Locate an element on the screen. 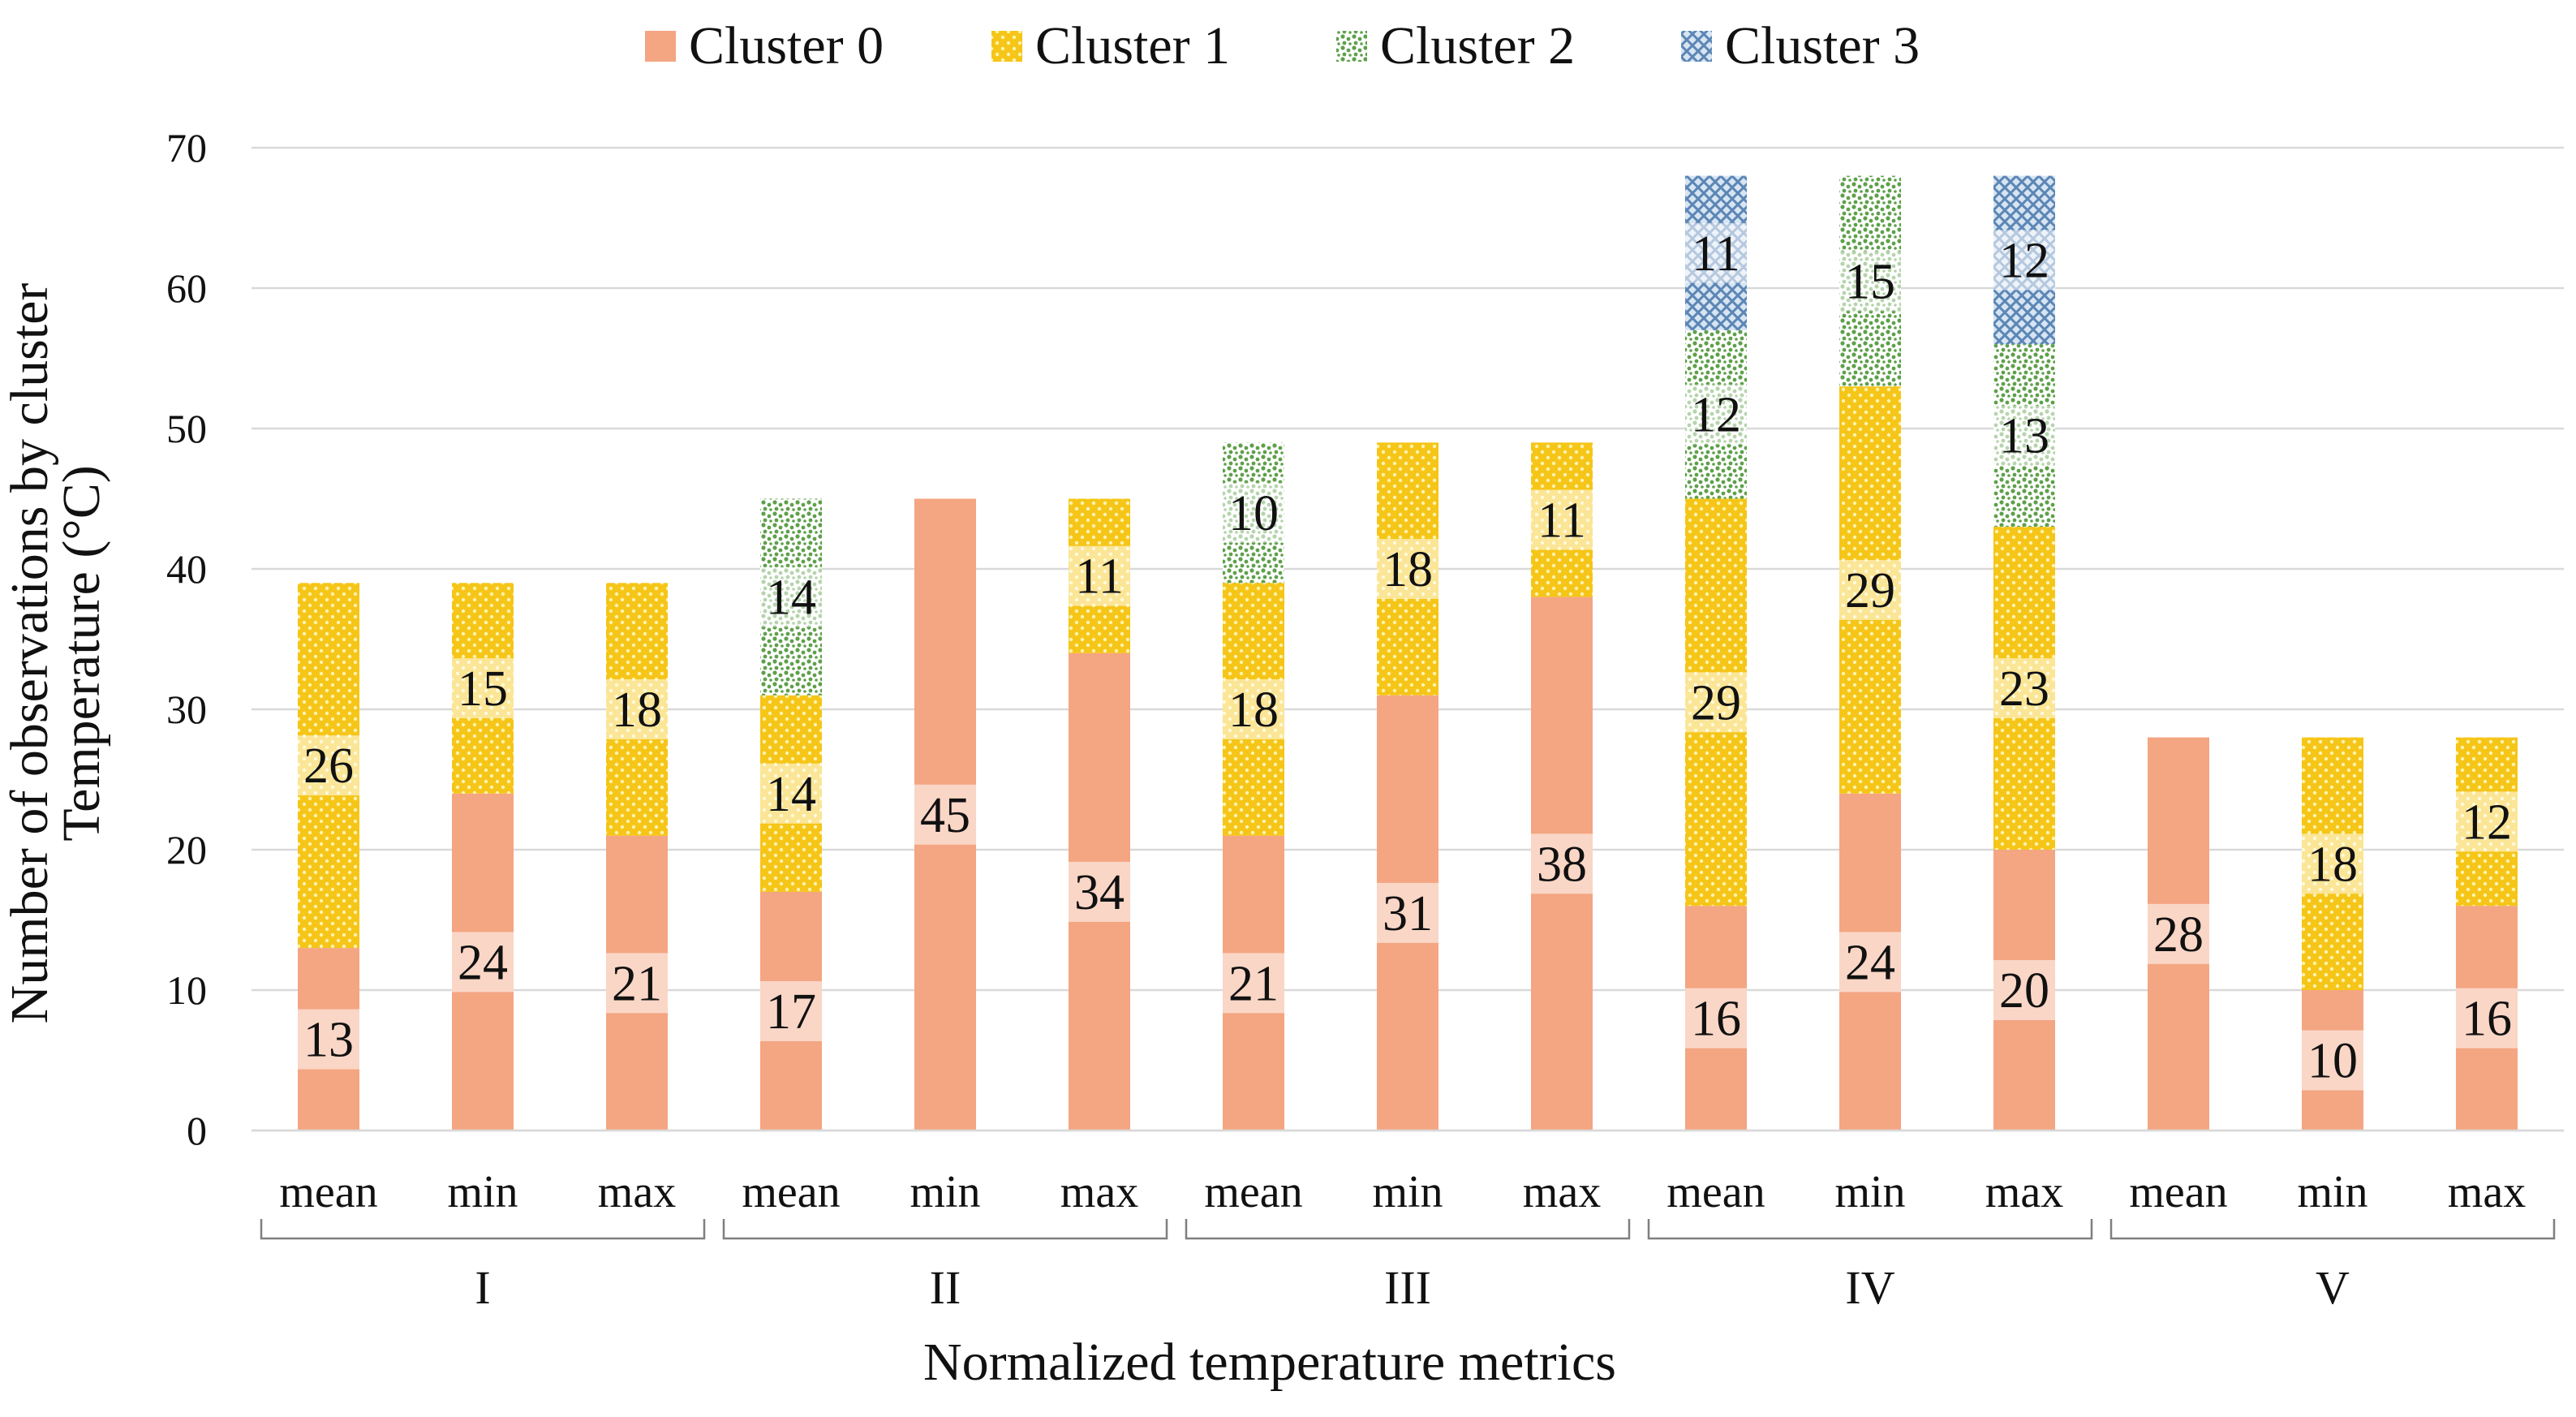 The width and height of the screenshot is (2576, 1417). y-tick-label: 70 is located at coordinates (186, 147).